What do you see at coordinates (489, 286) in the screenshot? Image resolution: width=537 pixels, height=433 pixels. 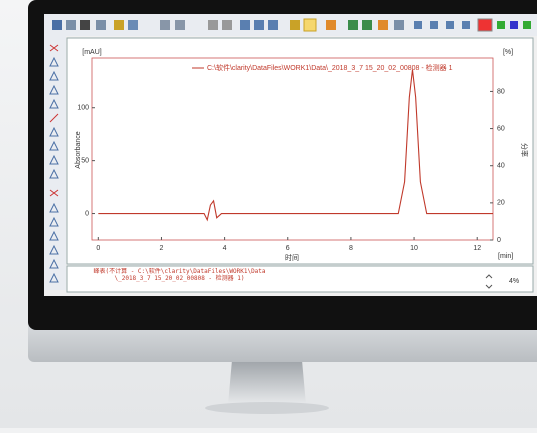 I see `scroll-down` at bounding box center [489, 286].